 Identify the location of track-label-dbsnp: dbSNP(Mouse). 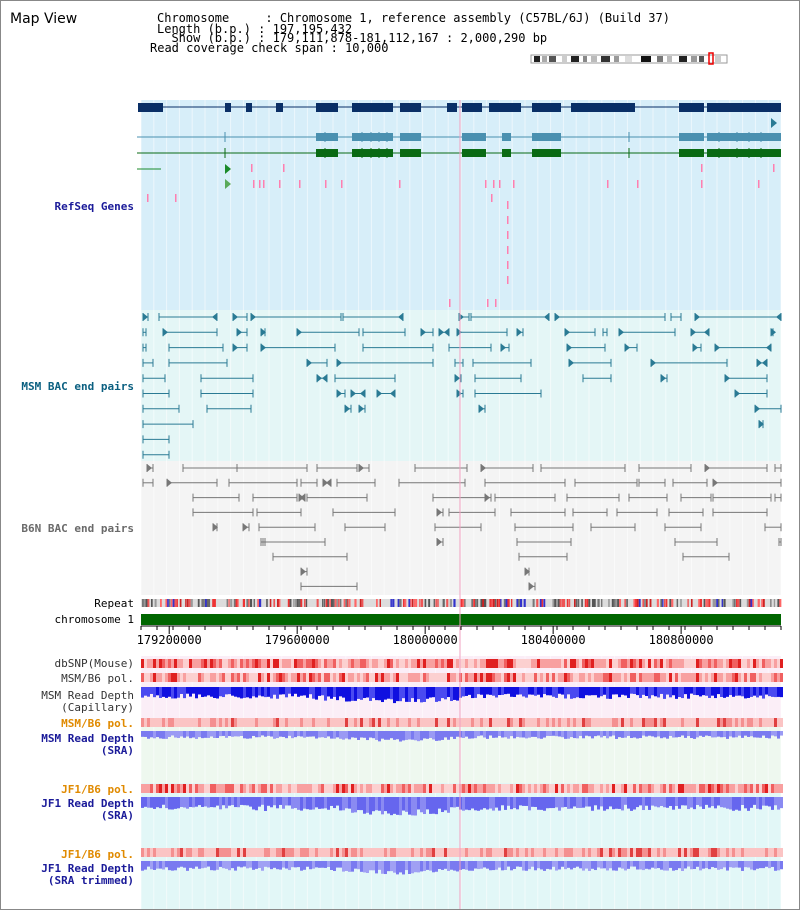
(94, 663).